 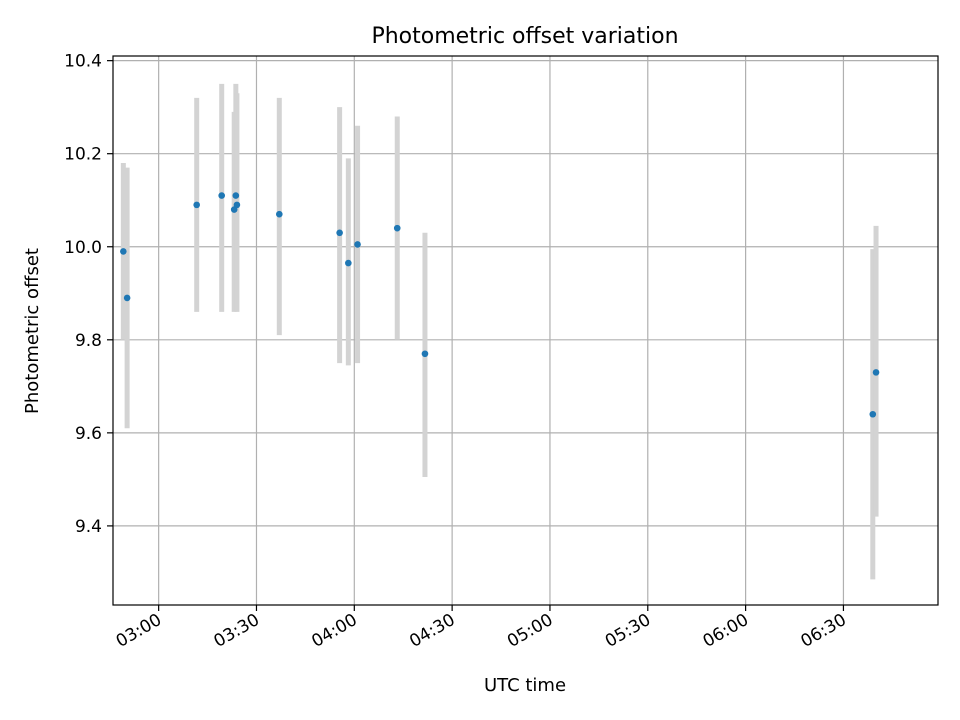 What do you see at coordinates (88, 341) in the screenshot?
I see `y-tick-label: 9.8` at bounding box center [88, 341].